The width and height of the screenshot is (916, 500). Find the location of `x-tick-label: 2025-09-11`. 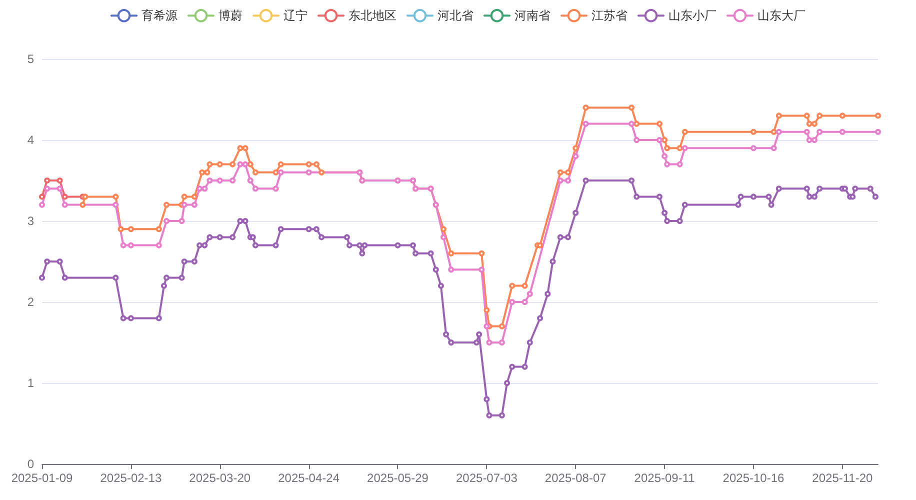

x-tick-label: 2025-09-11 is located at coordinates (665, 478).